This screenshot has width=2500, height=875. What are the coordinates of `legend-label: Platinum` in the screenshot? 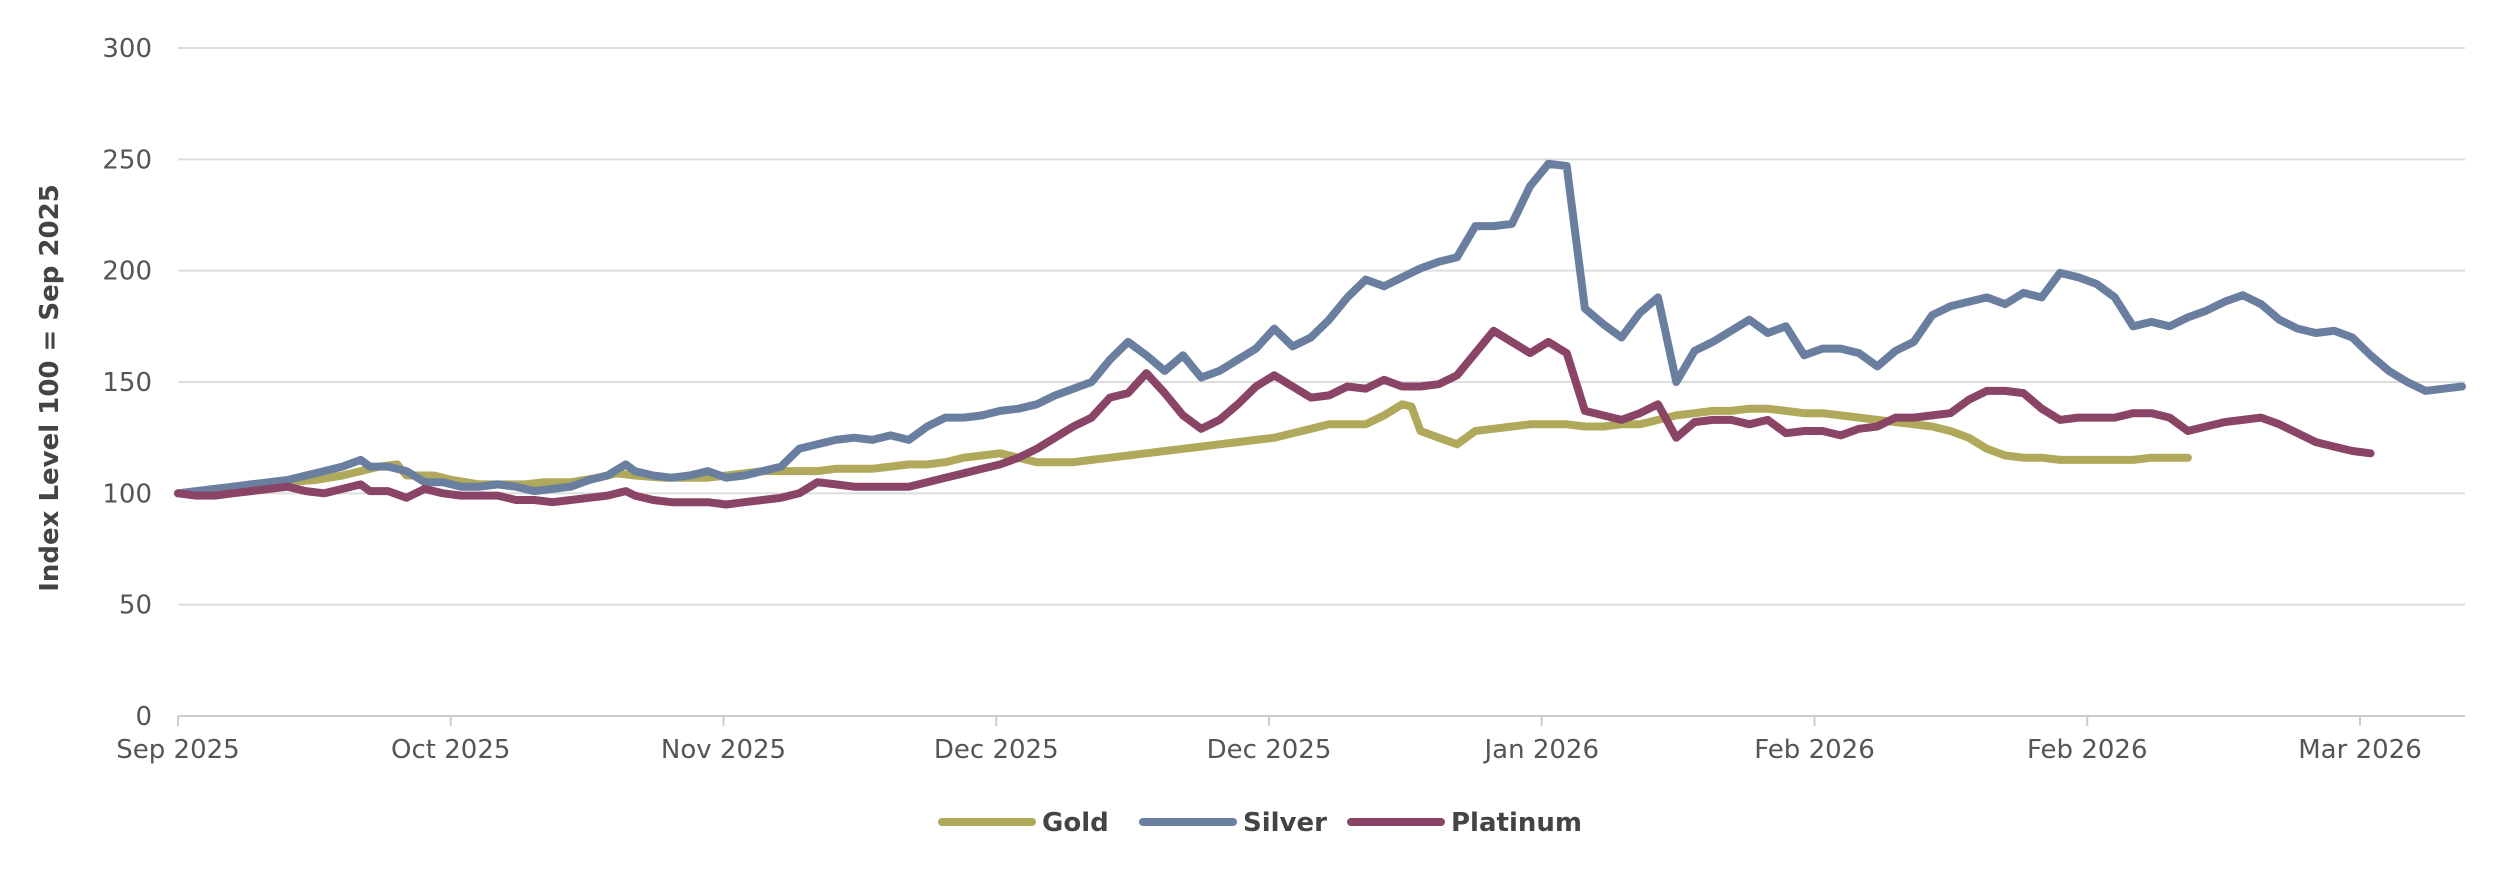 It's located at (1516, 823).